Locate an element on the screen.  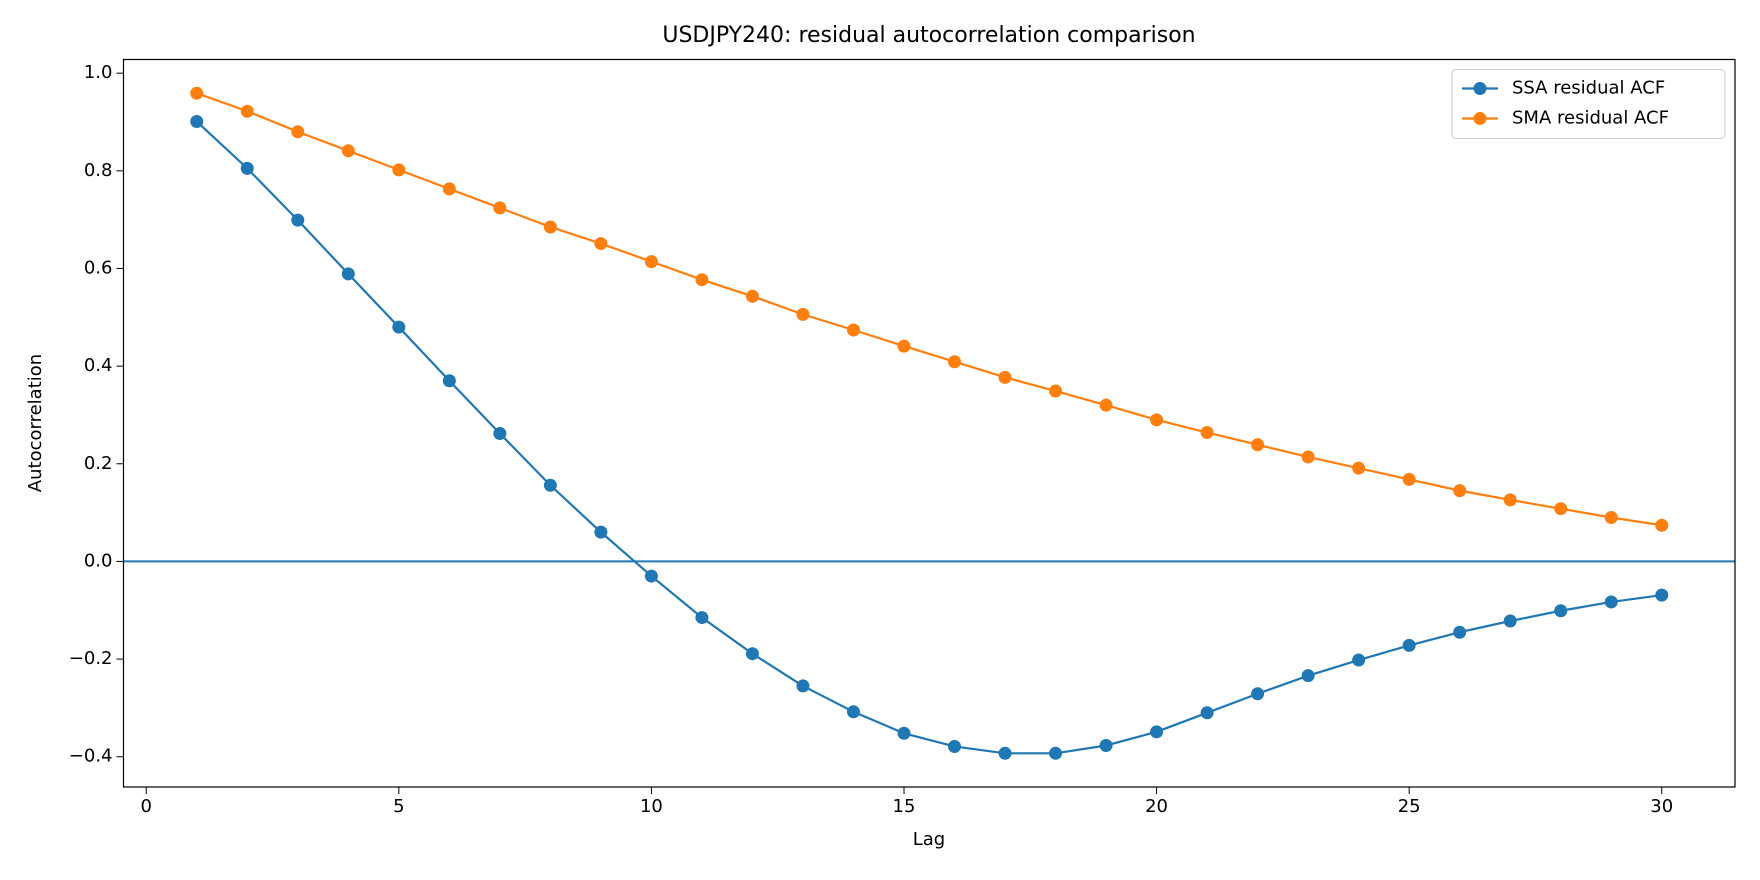
y-tick-label: 0.0 is located at coordinates (98, 560).